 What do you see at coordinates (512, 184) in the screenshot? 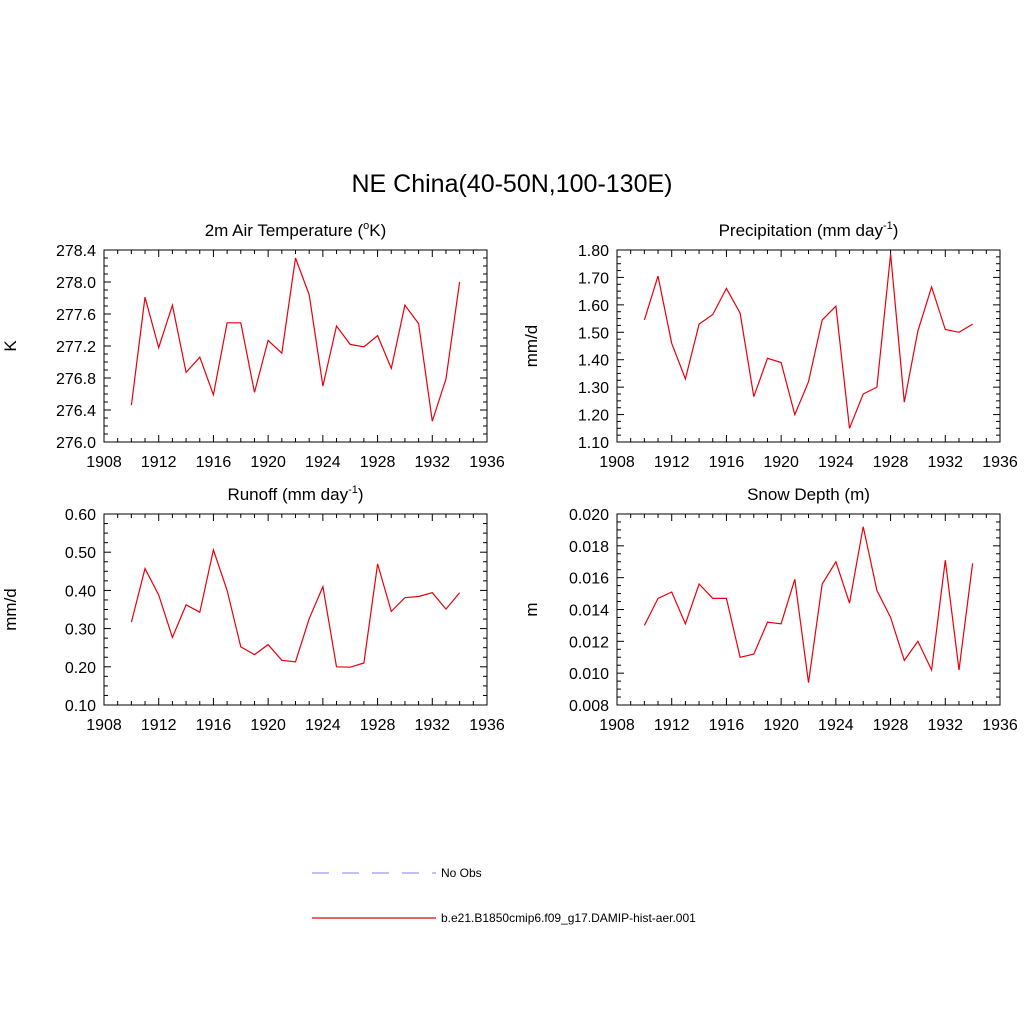
I see `figure-title: NE China(40-50N,100-130E)` at bounding box center [512, 184].